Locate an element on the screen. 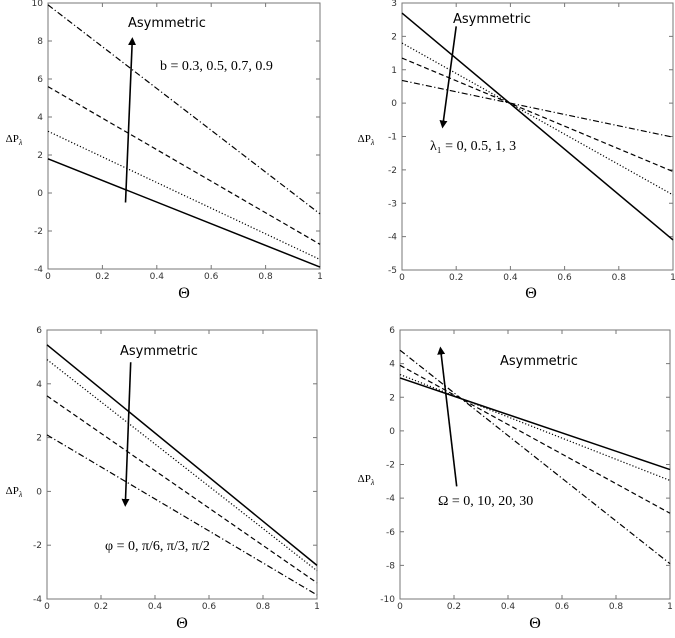 The height and width of the screenshot is (638, 675). y-tick-label: 1 is located at coordinates (394, 71).